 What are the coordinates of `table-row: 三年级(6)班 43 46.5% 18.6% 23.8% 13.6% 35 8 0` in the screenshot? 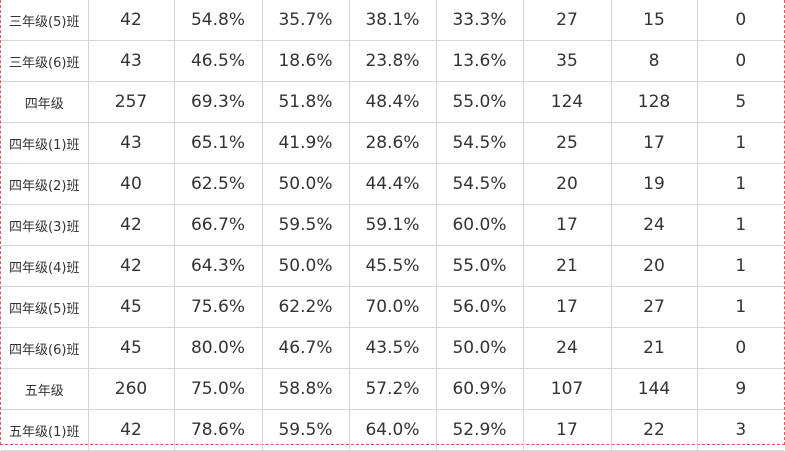 It's located at (392, 61).